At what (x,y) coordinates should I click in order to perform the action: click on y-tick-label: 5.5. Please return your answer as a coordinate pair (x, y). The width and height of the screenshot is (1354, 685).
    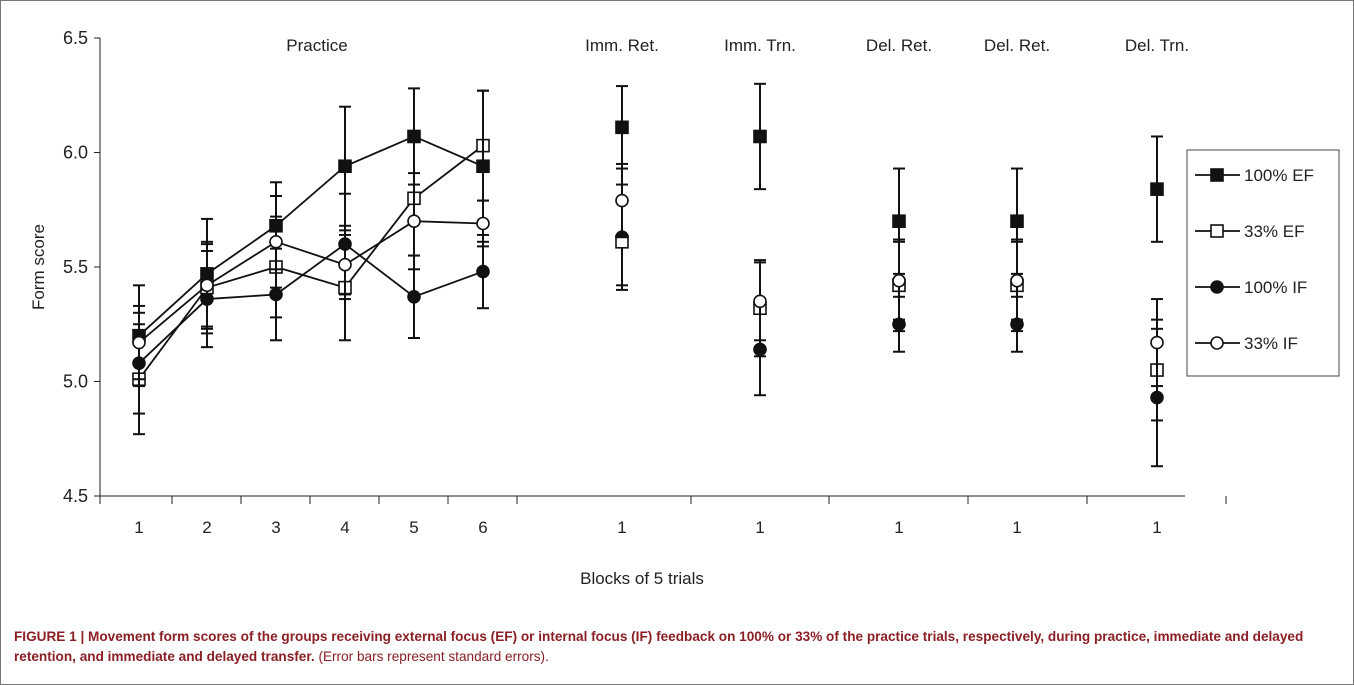
    Looking at the image, I should click on (75, 267).